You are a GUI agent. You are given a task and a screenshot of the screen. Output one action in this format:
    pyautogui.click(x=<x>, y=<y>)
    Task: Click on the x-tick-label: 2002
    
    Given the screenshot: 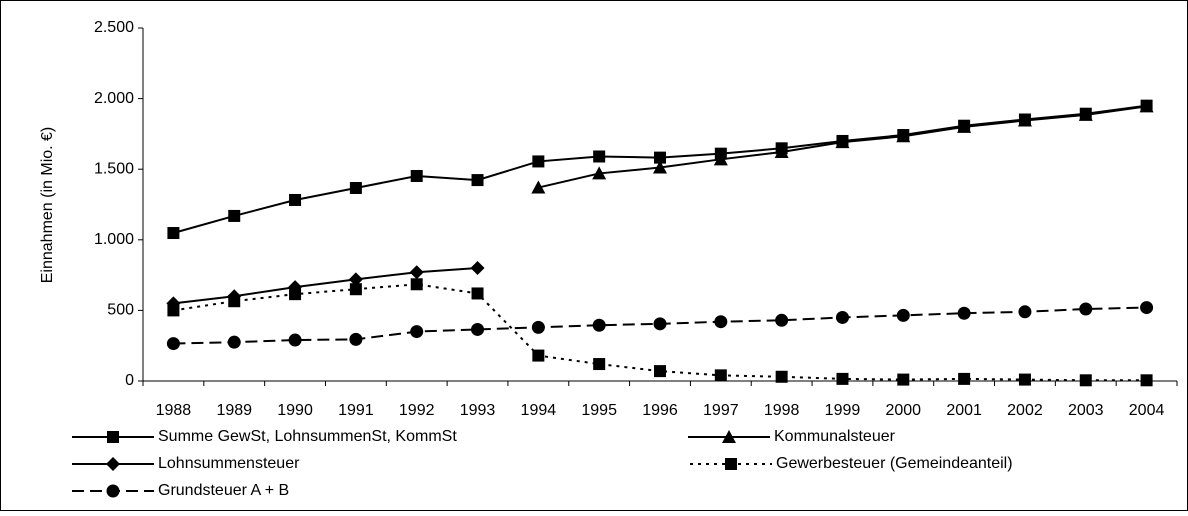 What is the action you would take?
    pyautogui.click(x=1025, y=410)
    